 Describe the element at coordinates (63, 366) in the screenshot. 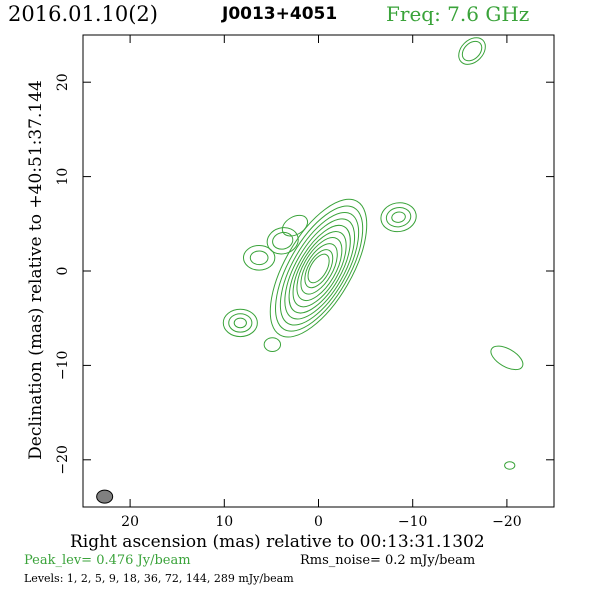

I see `y-tick-label: −10` at that location.